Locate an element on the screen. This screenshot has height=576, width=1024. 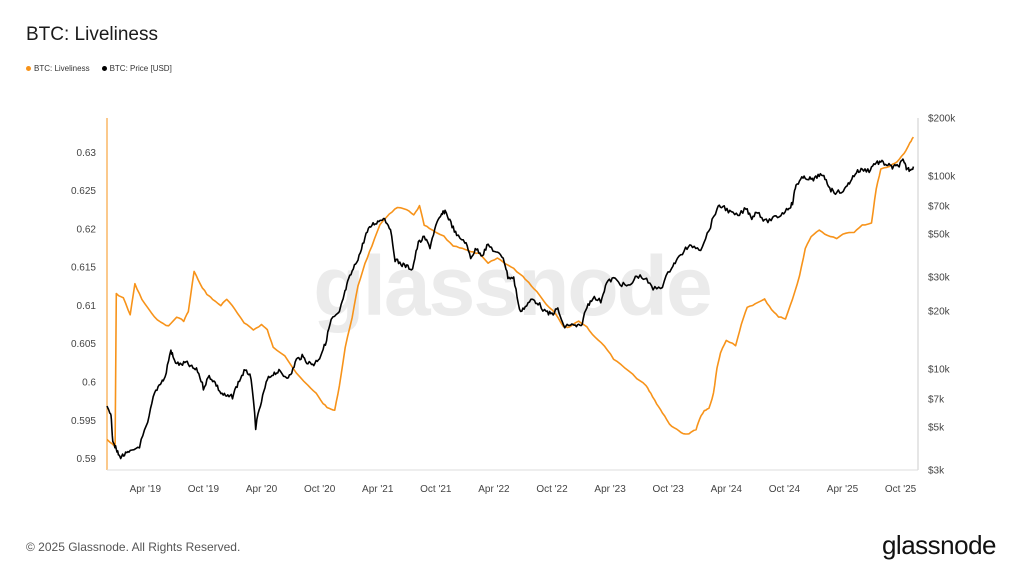
brand-logo: glassnode is located at coordinates (939, 545).